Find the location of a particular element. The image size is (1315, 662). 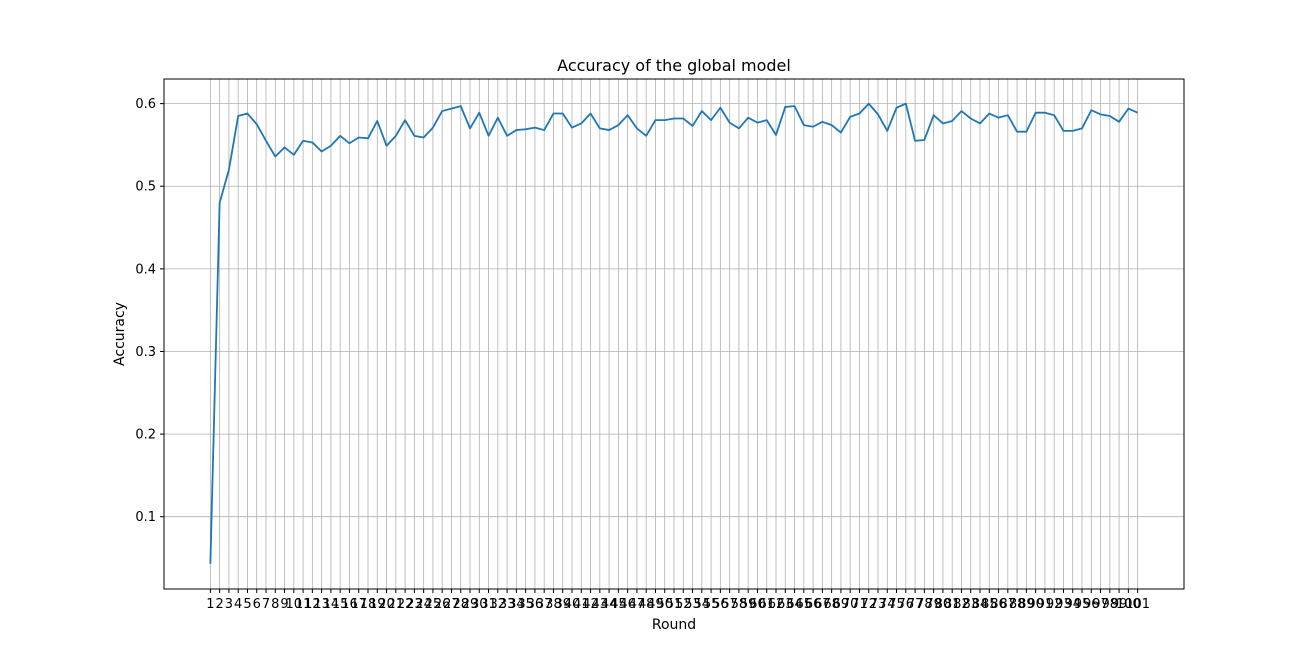

x-tick-label: 52 is located at coordinates (683, 604).